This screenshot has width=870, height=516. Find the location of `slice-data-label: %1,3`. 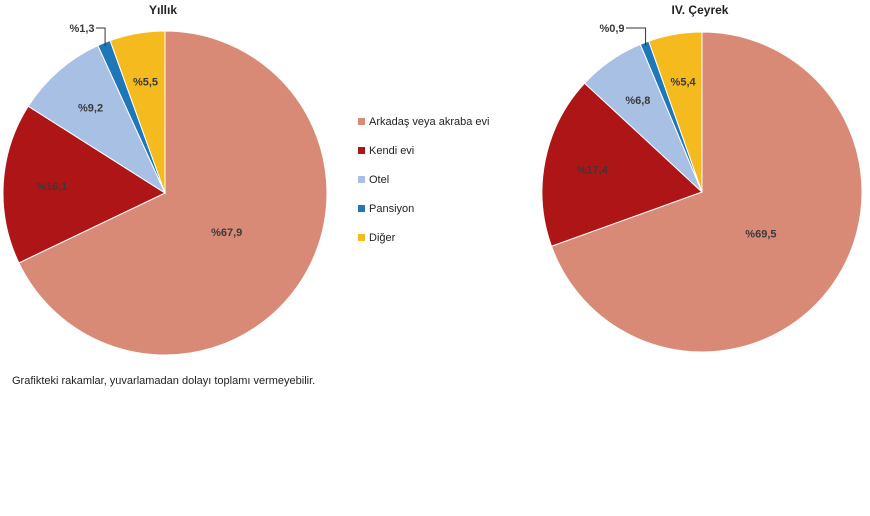

slice-data-label: %1,3 is located at coordinates (81, 29).